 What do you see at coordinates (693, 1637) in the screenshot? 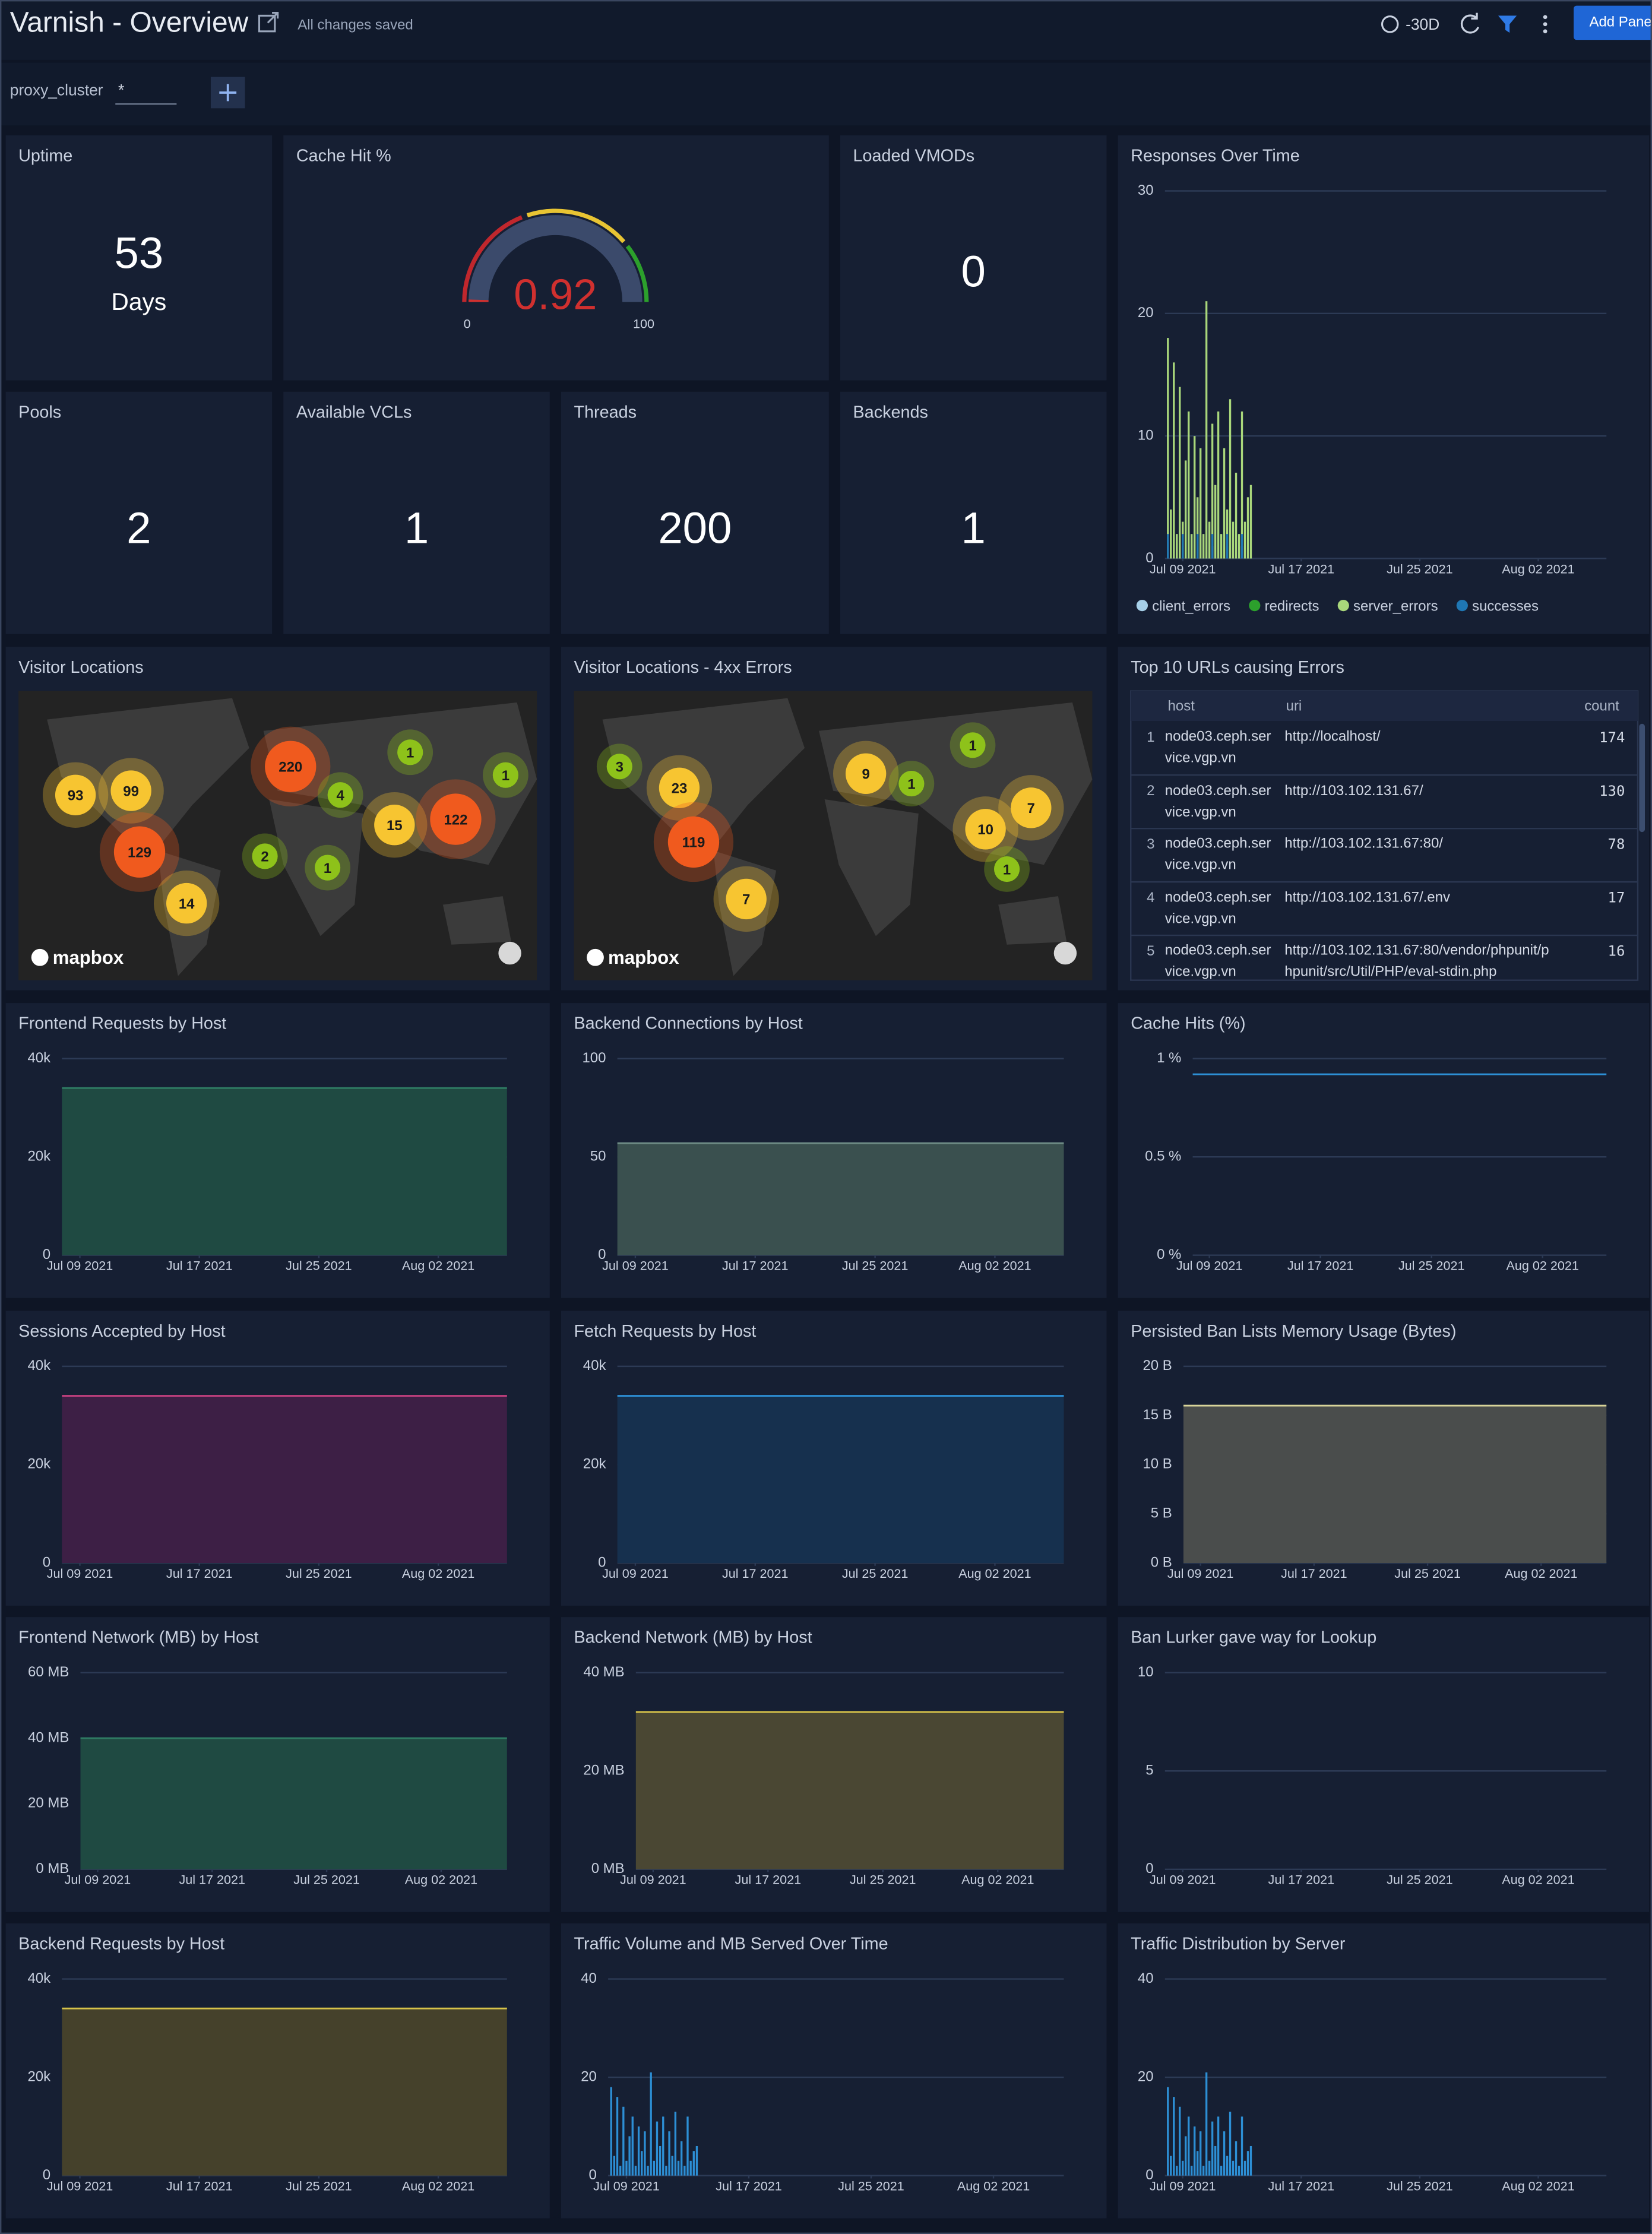
I see `panel-title: Backend Network (MB) by Host` at bounding box center [693, 1637].